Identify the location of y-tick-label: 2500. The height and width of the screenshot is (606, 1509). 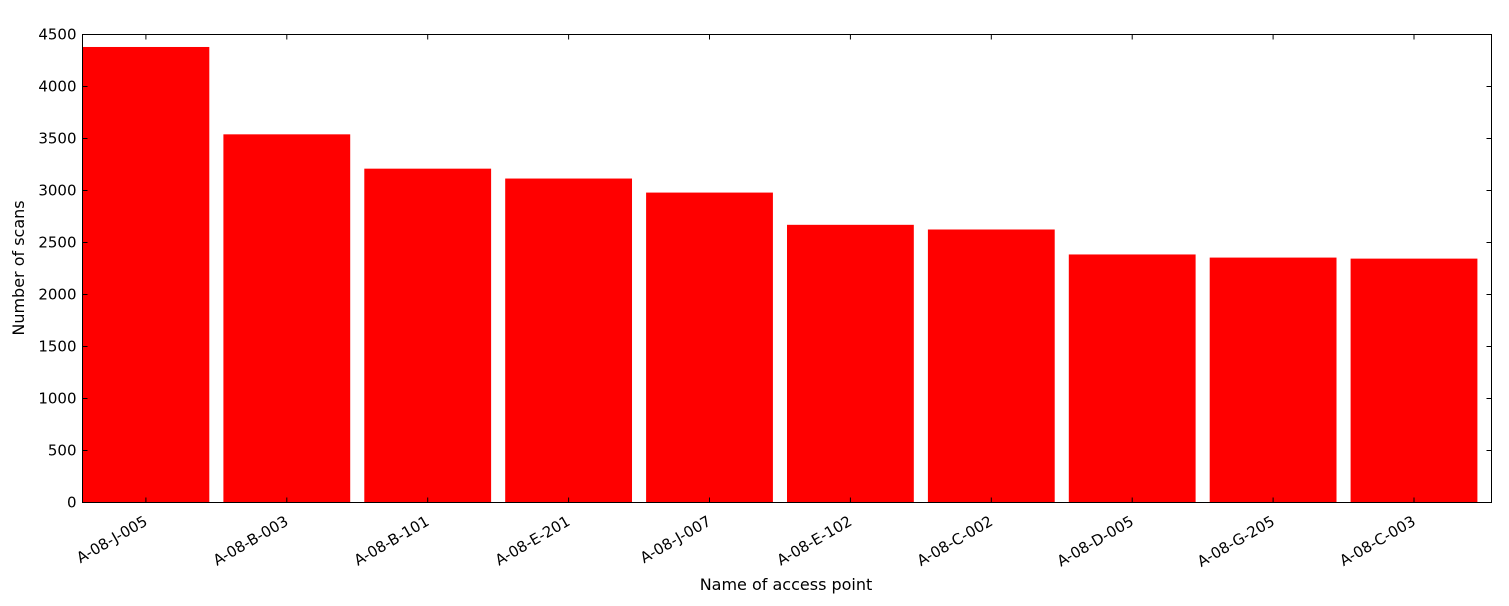
(57, 243).